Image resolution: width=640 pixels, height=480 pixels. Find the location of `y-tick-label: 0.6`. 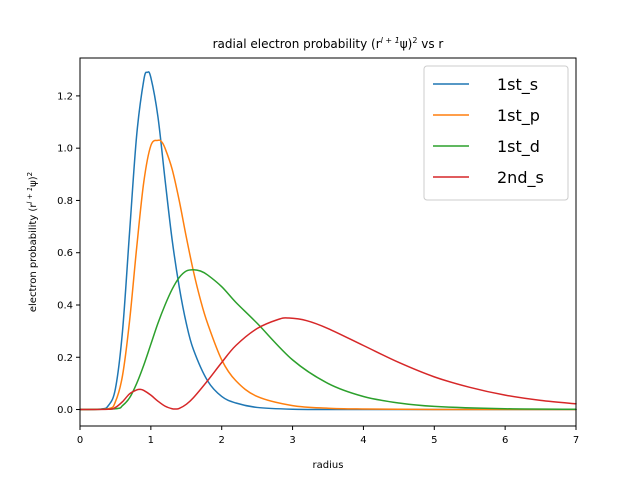

y-tick-label: 0.6 is located at coordinates (65, 253).